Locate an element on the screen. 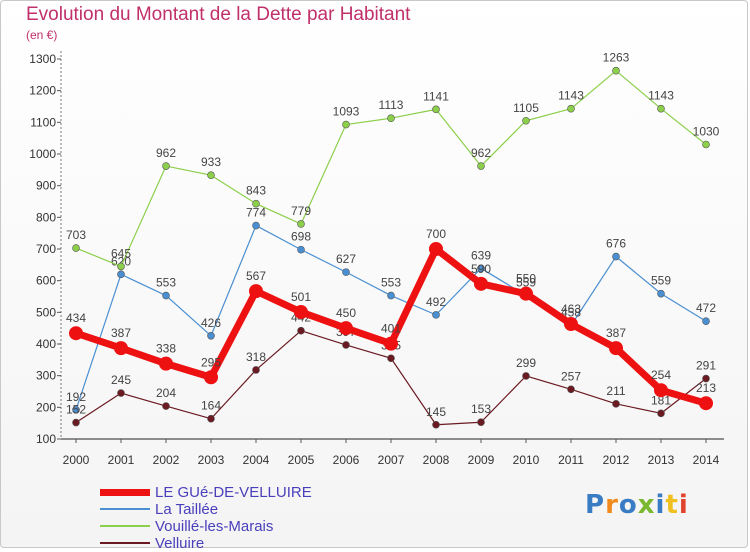 The height and width of the screenshot is (552, 750). x-tick-label: 2001 is located at coordinates (121, 460).